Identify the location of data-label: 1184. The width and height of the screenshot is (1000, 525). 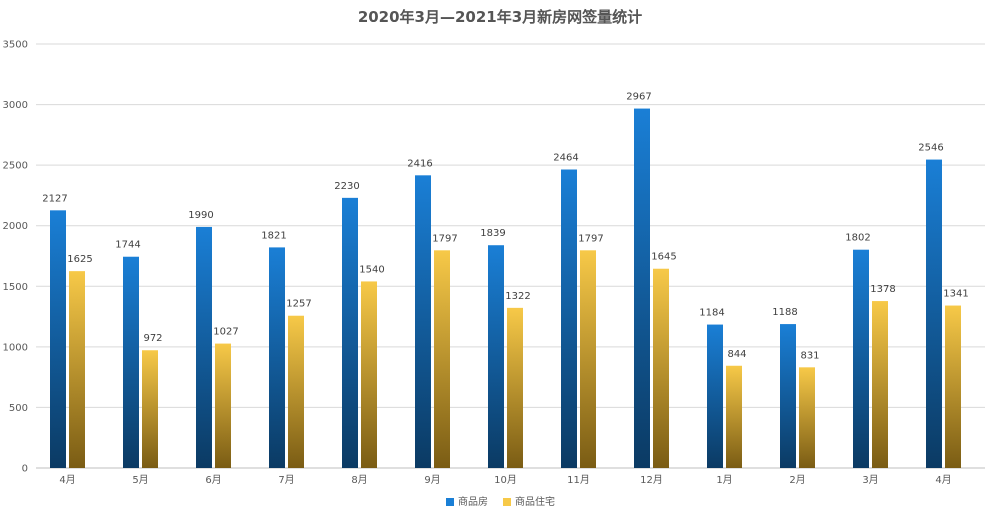
(711, 313).